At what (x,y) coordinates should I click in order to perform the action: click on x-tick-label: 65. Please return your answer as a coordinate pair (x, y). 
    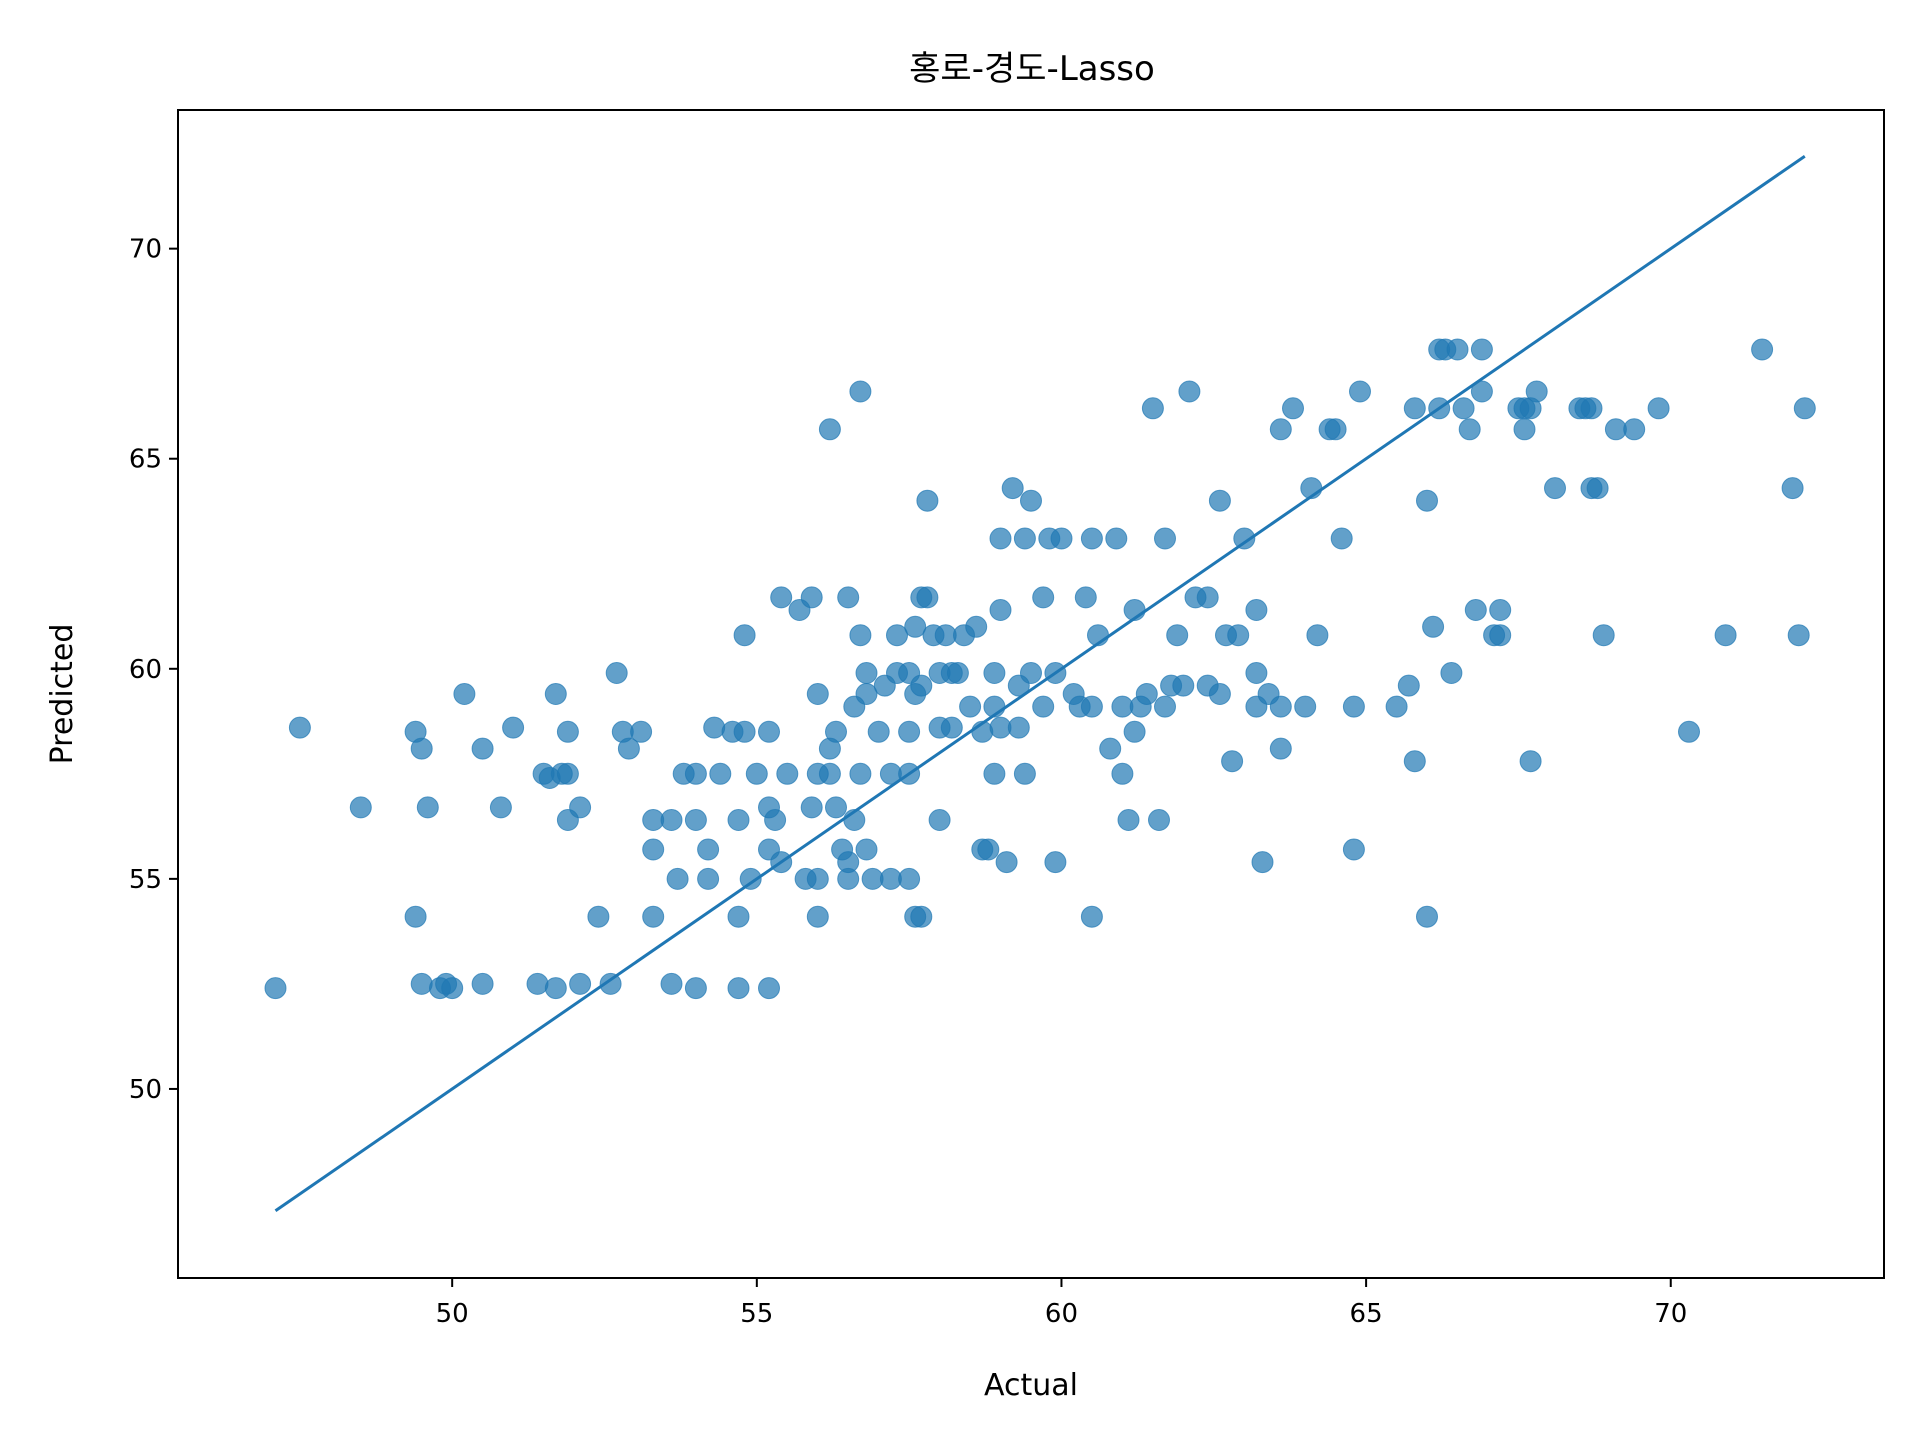
    Looking at the image, I should click on (1366, 1314).